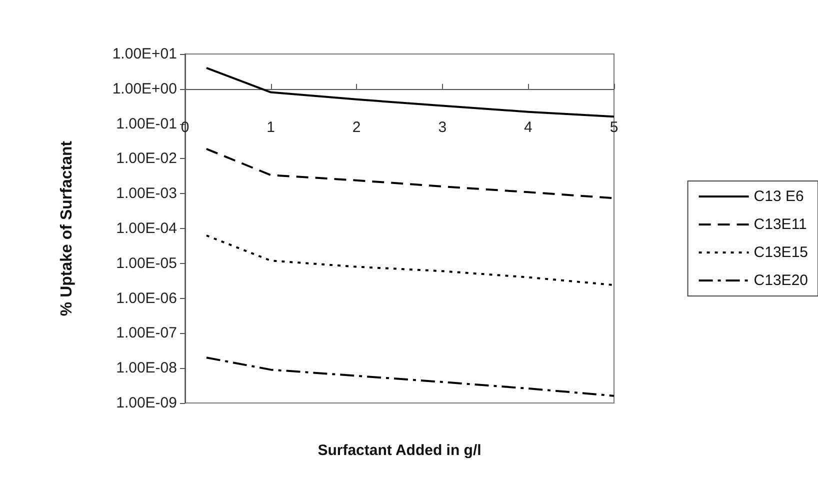 Image resolution: width=818 pixels, height=477 pixels. I want to click on y-tick-label: 1.00E-02, so click(146, 159).